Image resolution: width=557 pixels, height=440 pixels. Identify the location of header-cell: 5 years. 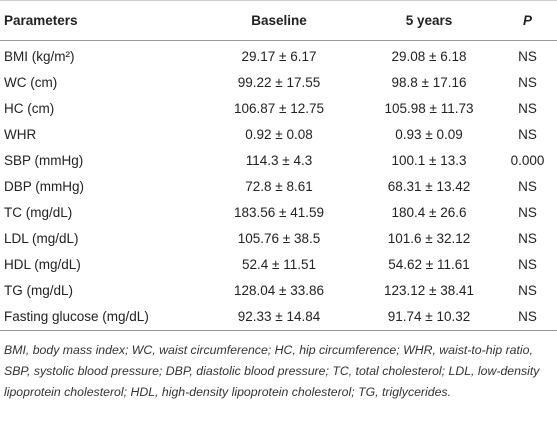
(429, 20).